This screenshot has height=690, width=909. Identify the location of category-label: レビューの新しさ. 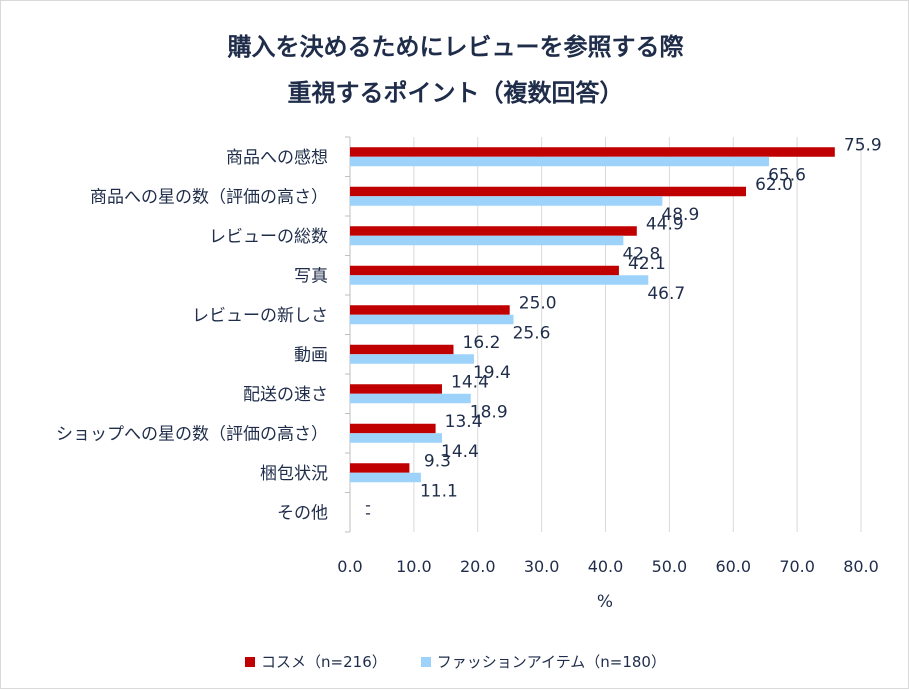
(260, 316).